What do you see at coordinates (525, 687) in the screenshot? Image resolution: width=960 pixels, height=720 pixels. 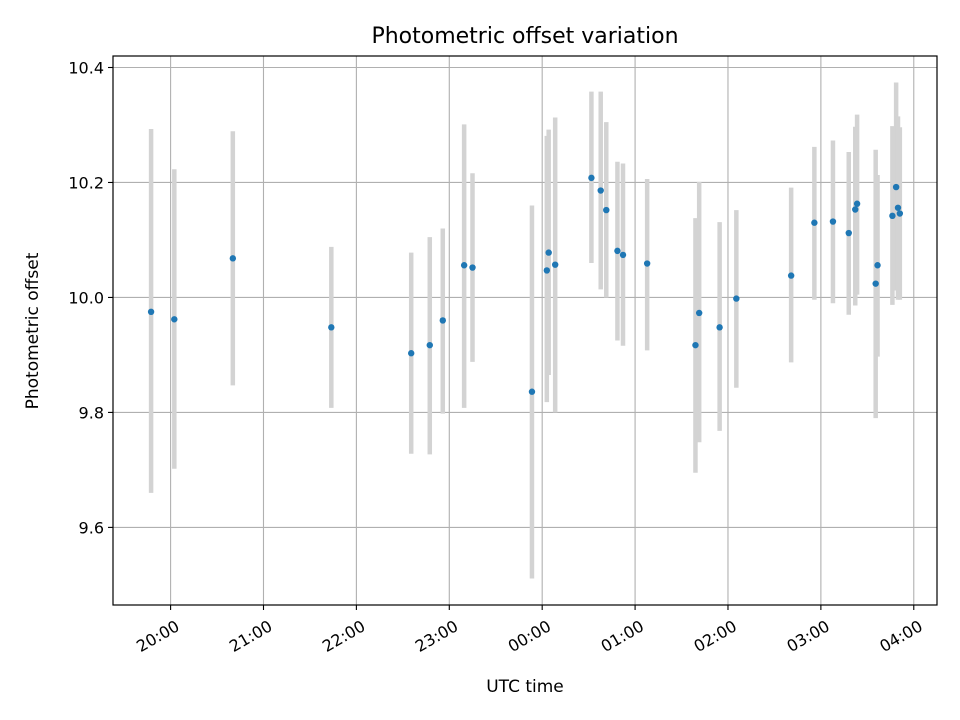 I see `x-axis-label: UTC time` at bounding box center [525, 687].